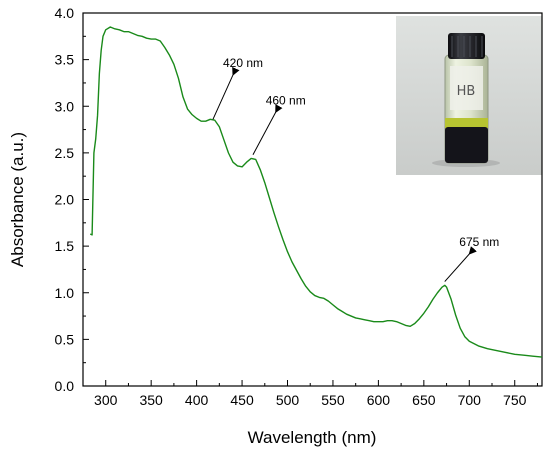  Describe the element at coordinates (286, 100) in the screenshot. I see `annotation-label: 460 nm` at that location.